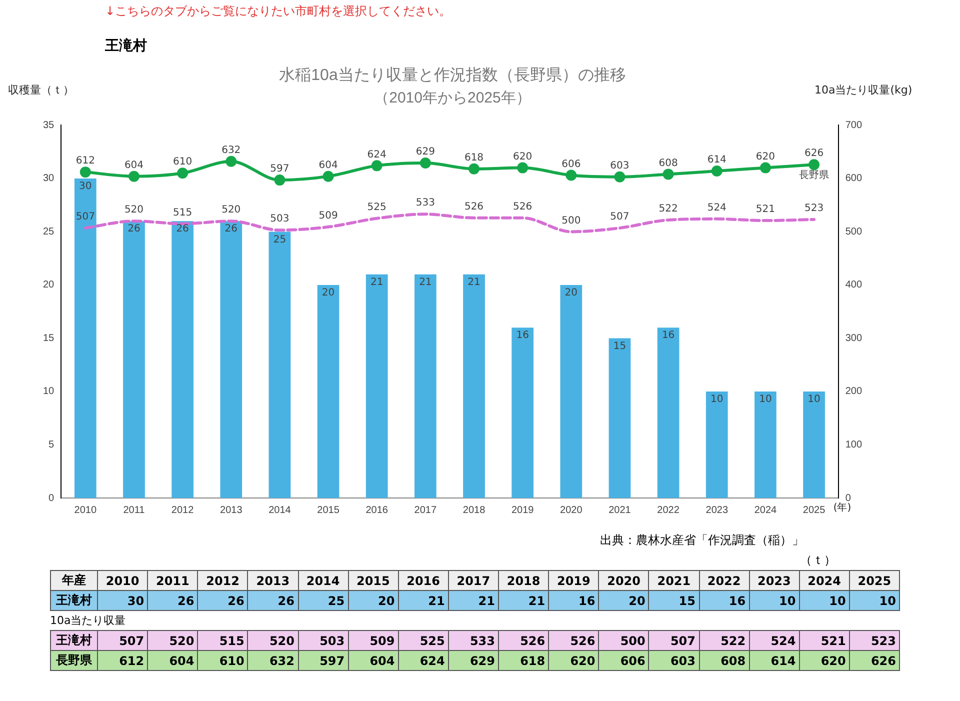 The height and width of the screenshot is (701, 960). What do you see at coordinates (523, 660) in the screenshot?
I see `data-label: 618` at bounding box center [523, 660].